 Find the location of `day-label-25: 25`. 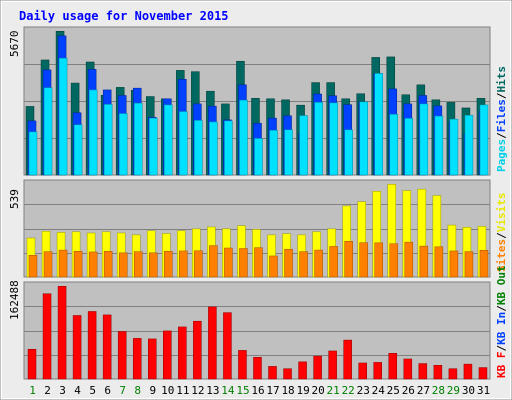

day-label-25: 25 is located at coordinates (393, 390).